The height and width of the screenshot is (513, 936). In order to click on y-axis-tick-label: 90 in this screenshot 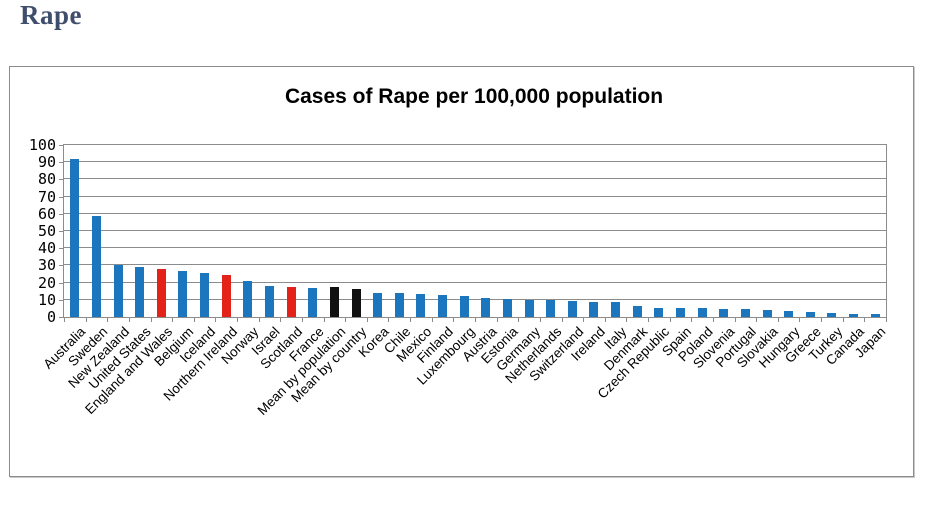, I will do `click(46, 162)`.